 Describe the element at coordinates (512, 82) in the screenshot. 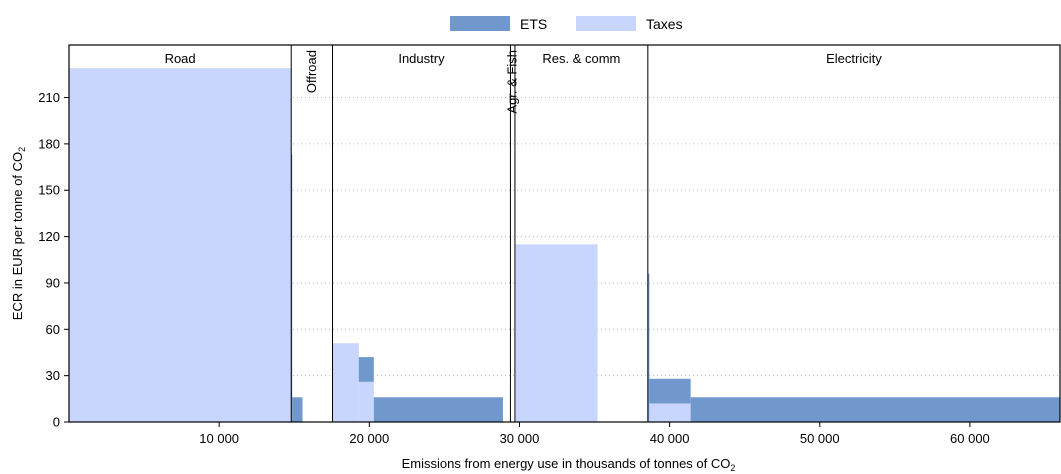

I see `sector-label: Agr. & Fish` at that location.